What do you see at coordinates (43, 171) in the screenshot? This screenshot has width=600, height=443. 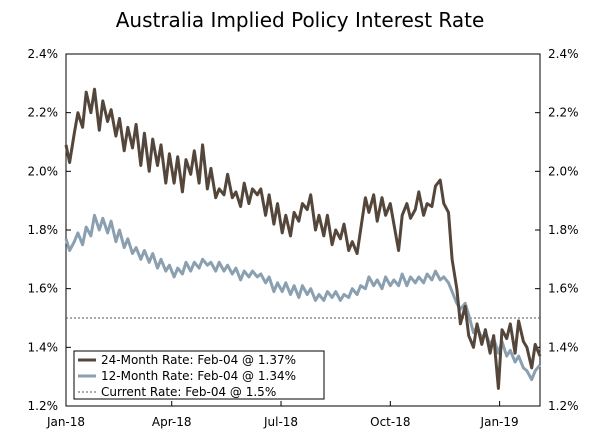 I see `y-tick-label-left: 2.0%` at bounding box center [43, 171].